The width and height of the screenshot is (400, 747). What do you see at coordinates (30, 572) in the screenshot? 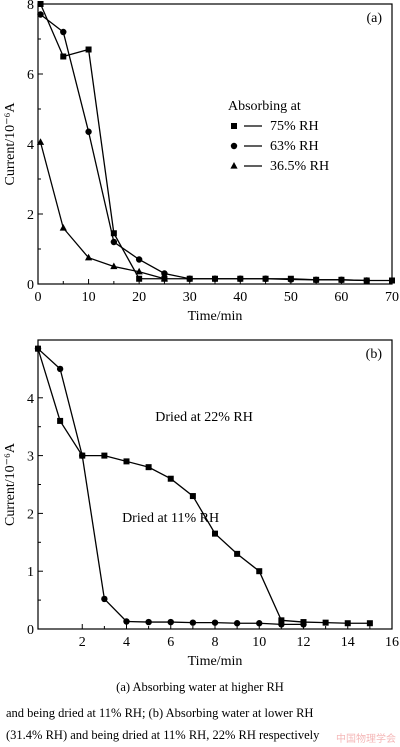
I see `y-tick-label: 1` at bounding box center [30, 572].